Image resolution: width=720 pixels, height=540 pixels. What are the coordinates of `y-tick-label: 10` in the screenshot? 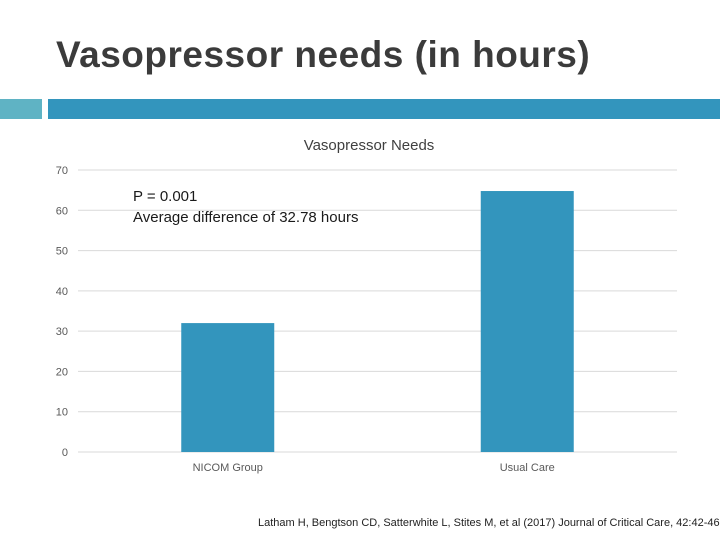 It's located at (62, 413).